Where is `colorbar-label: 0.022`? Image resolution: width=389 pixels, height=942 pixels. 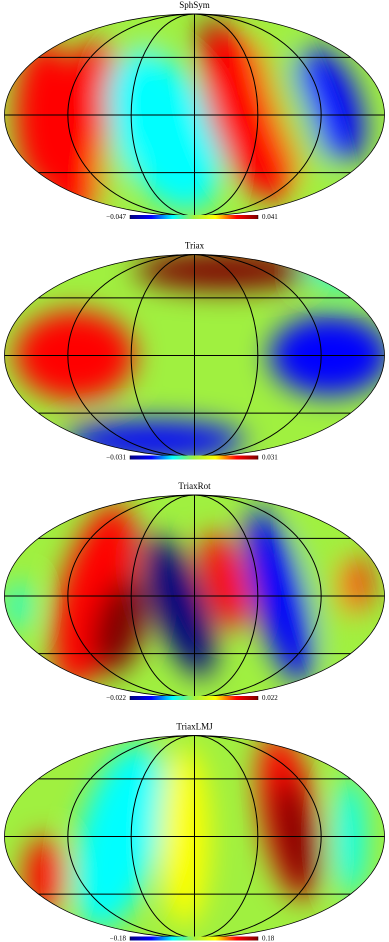
colorbar-label: 0.022 is located at coordinates (270, 698).